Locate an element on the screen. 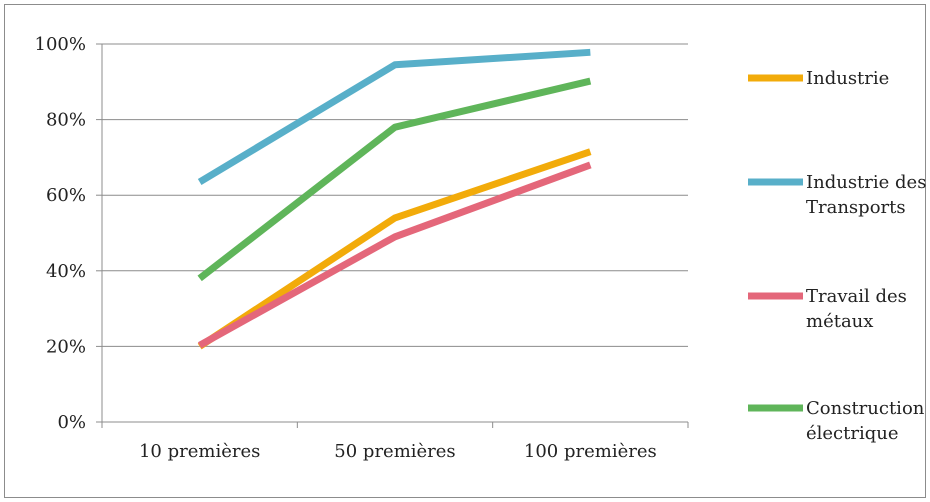 The image size is (930, 502). y-axis-ticks: 0% 20% 40% 60% 80% 100% is located at coordinates (68, 233).